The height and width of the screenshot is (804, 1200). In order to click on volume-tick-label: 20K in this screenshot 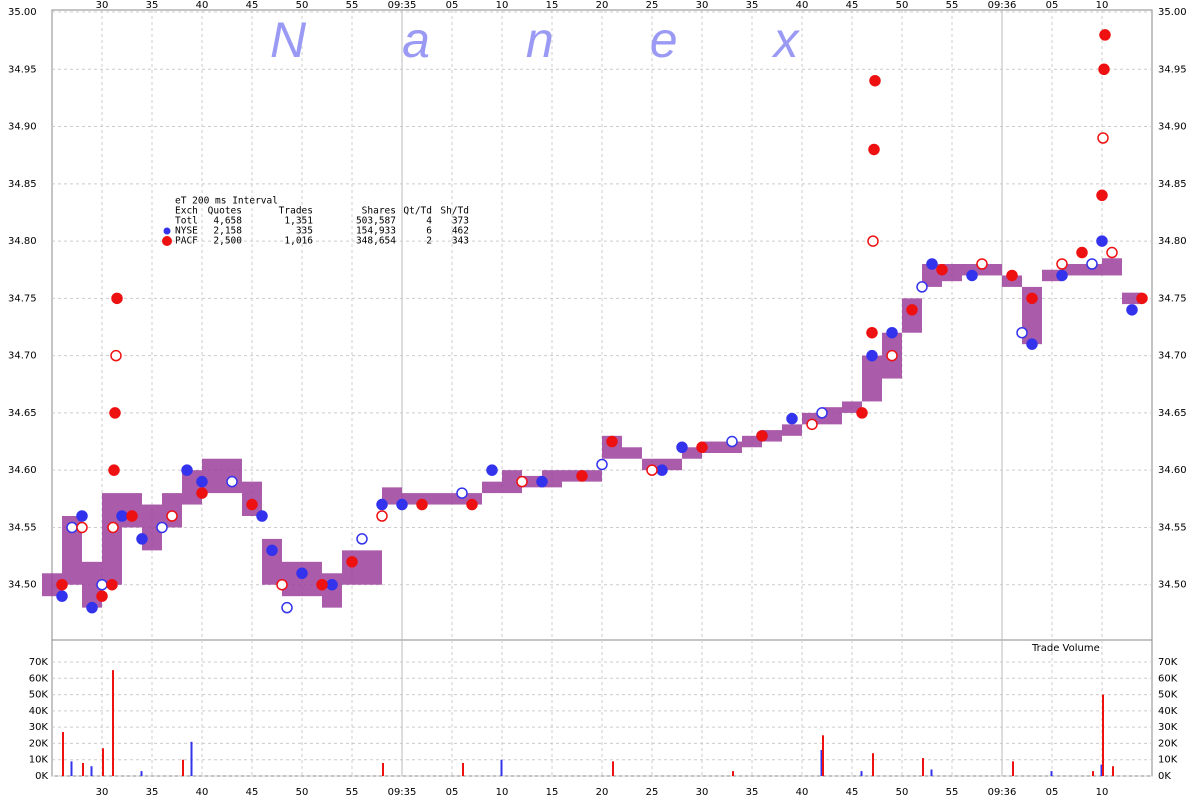, I will do `click(39, 743)`.